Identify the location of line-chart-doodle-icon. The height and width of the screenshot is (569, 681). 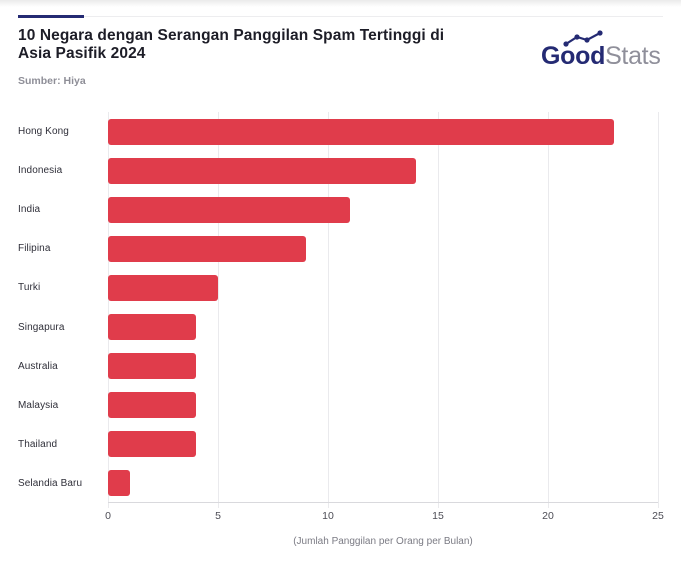
(583, 38).